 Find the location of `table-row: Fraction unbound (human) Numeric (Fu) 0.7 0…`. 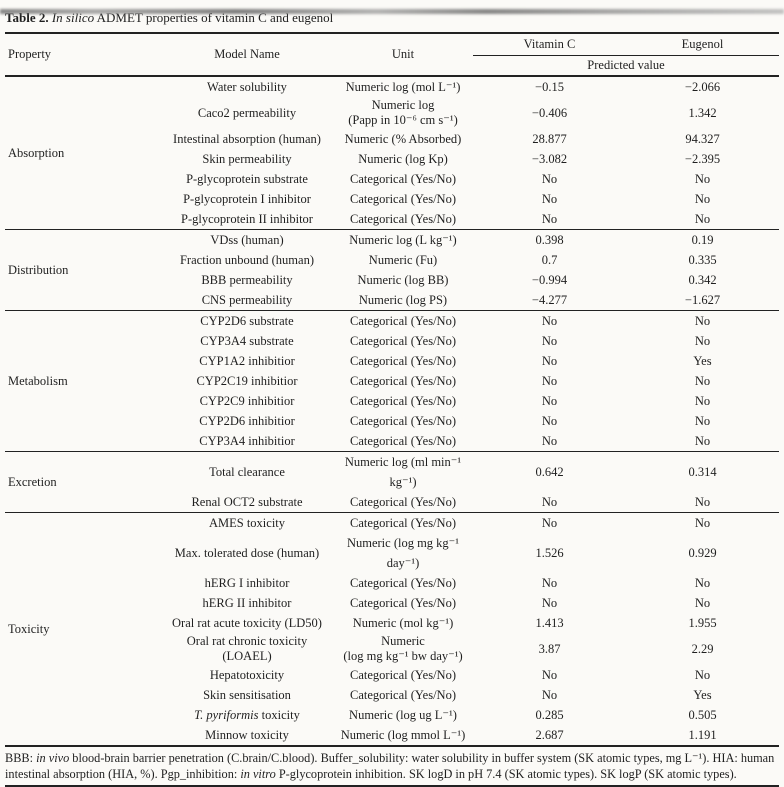

table-row: Fraction unbound (human) Numeric (Fu) 0.7 0… is located at coordinates (392, 260).